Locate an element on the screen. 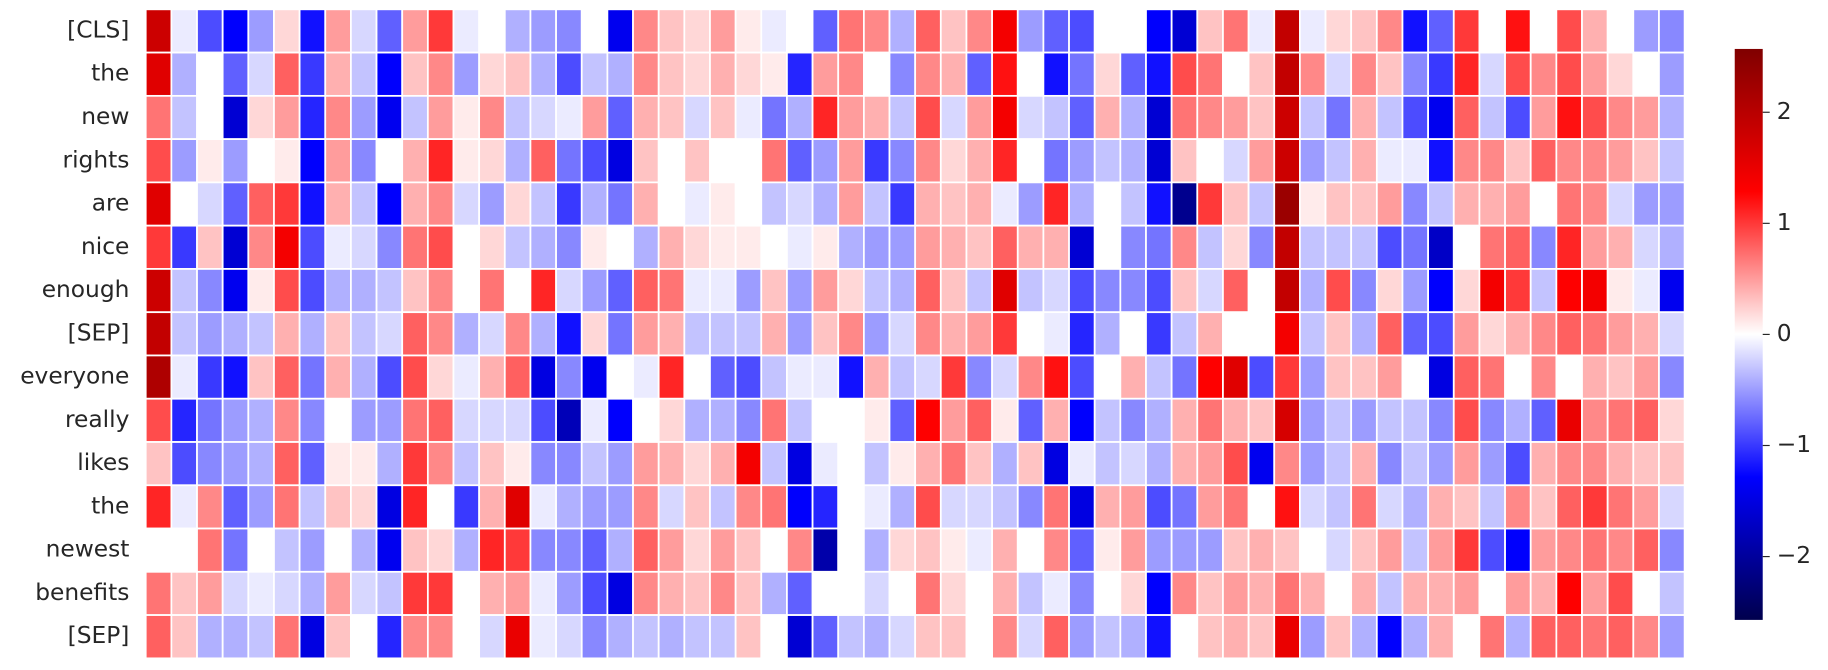  row-label: really is located at coordinates (97, 419).